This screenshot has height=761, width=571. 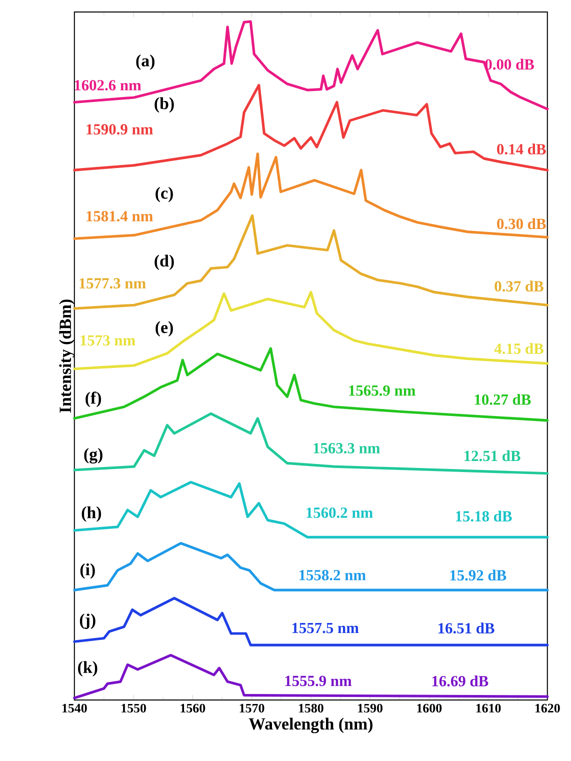 I want to click on annotation: 0.00 dB, so click(x=509, y=64).